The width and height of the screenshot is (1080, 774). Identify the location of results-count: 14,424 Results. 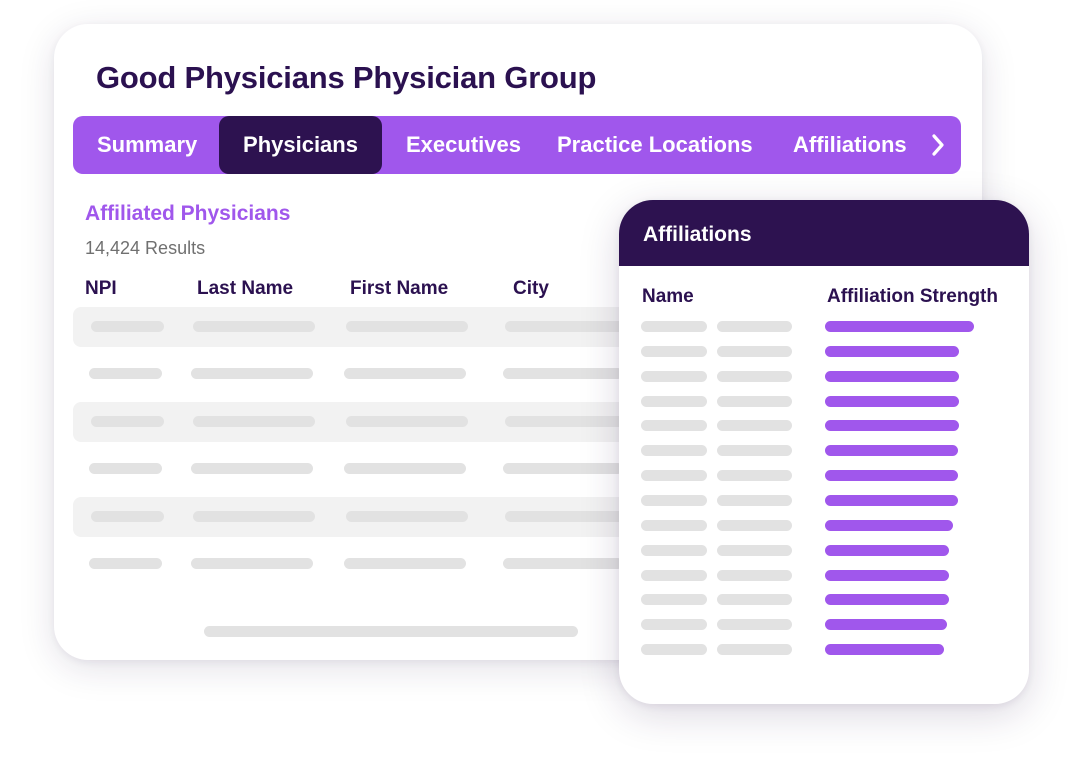
(145, 248).